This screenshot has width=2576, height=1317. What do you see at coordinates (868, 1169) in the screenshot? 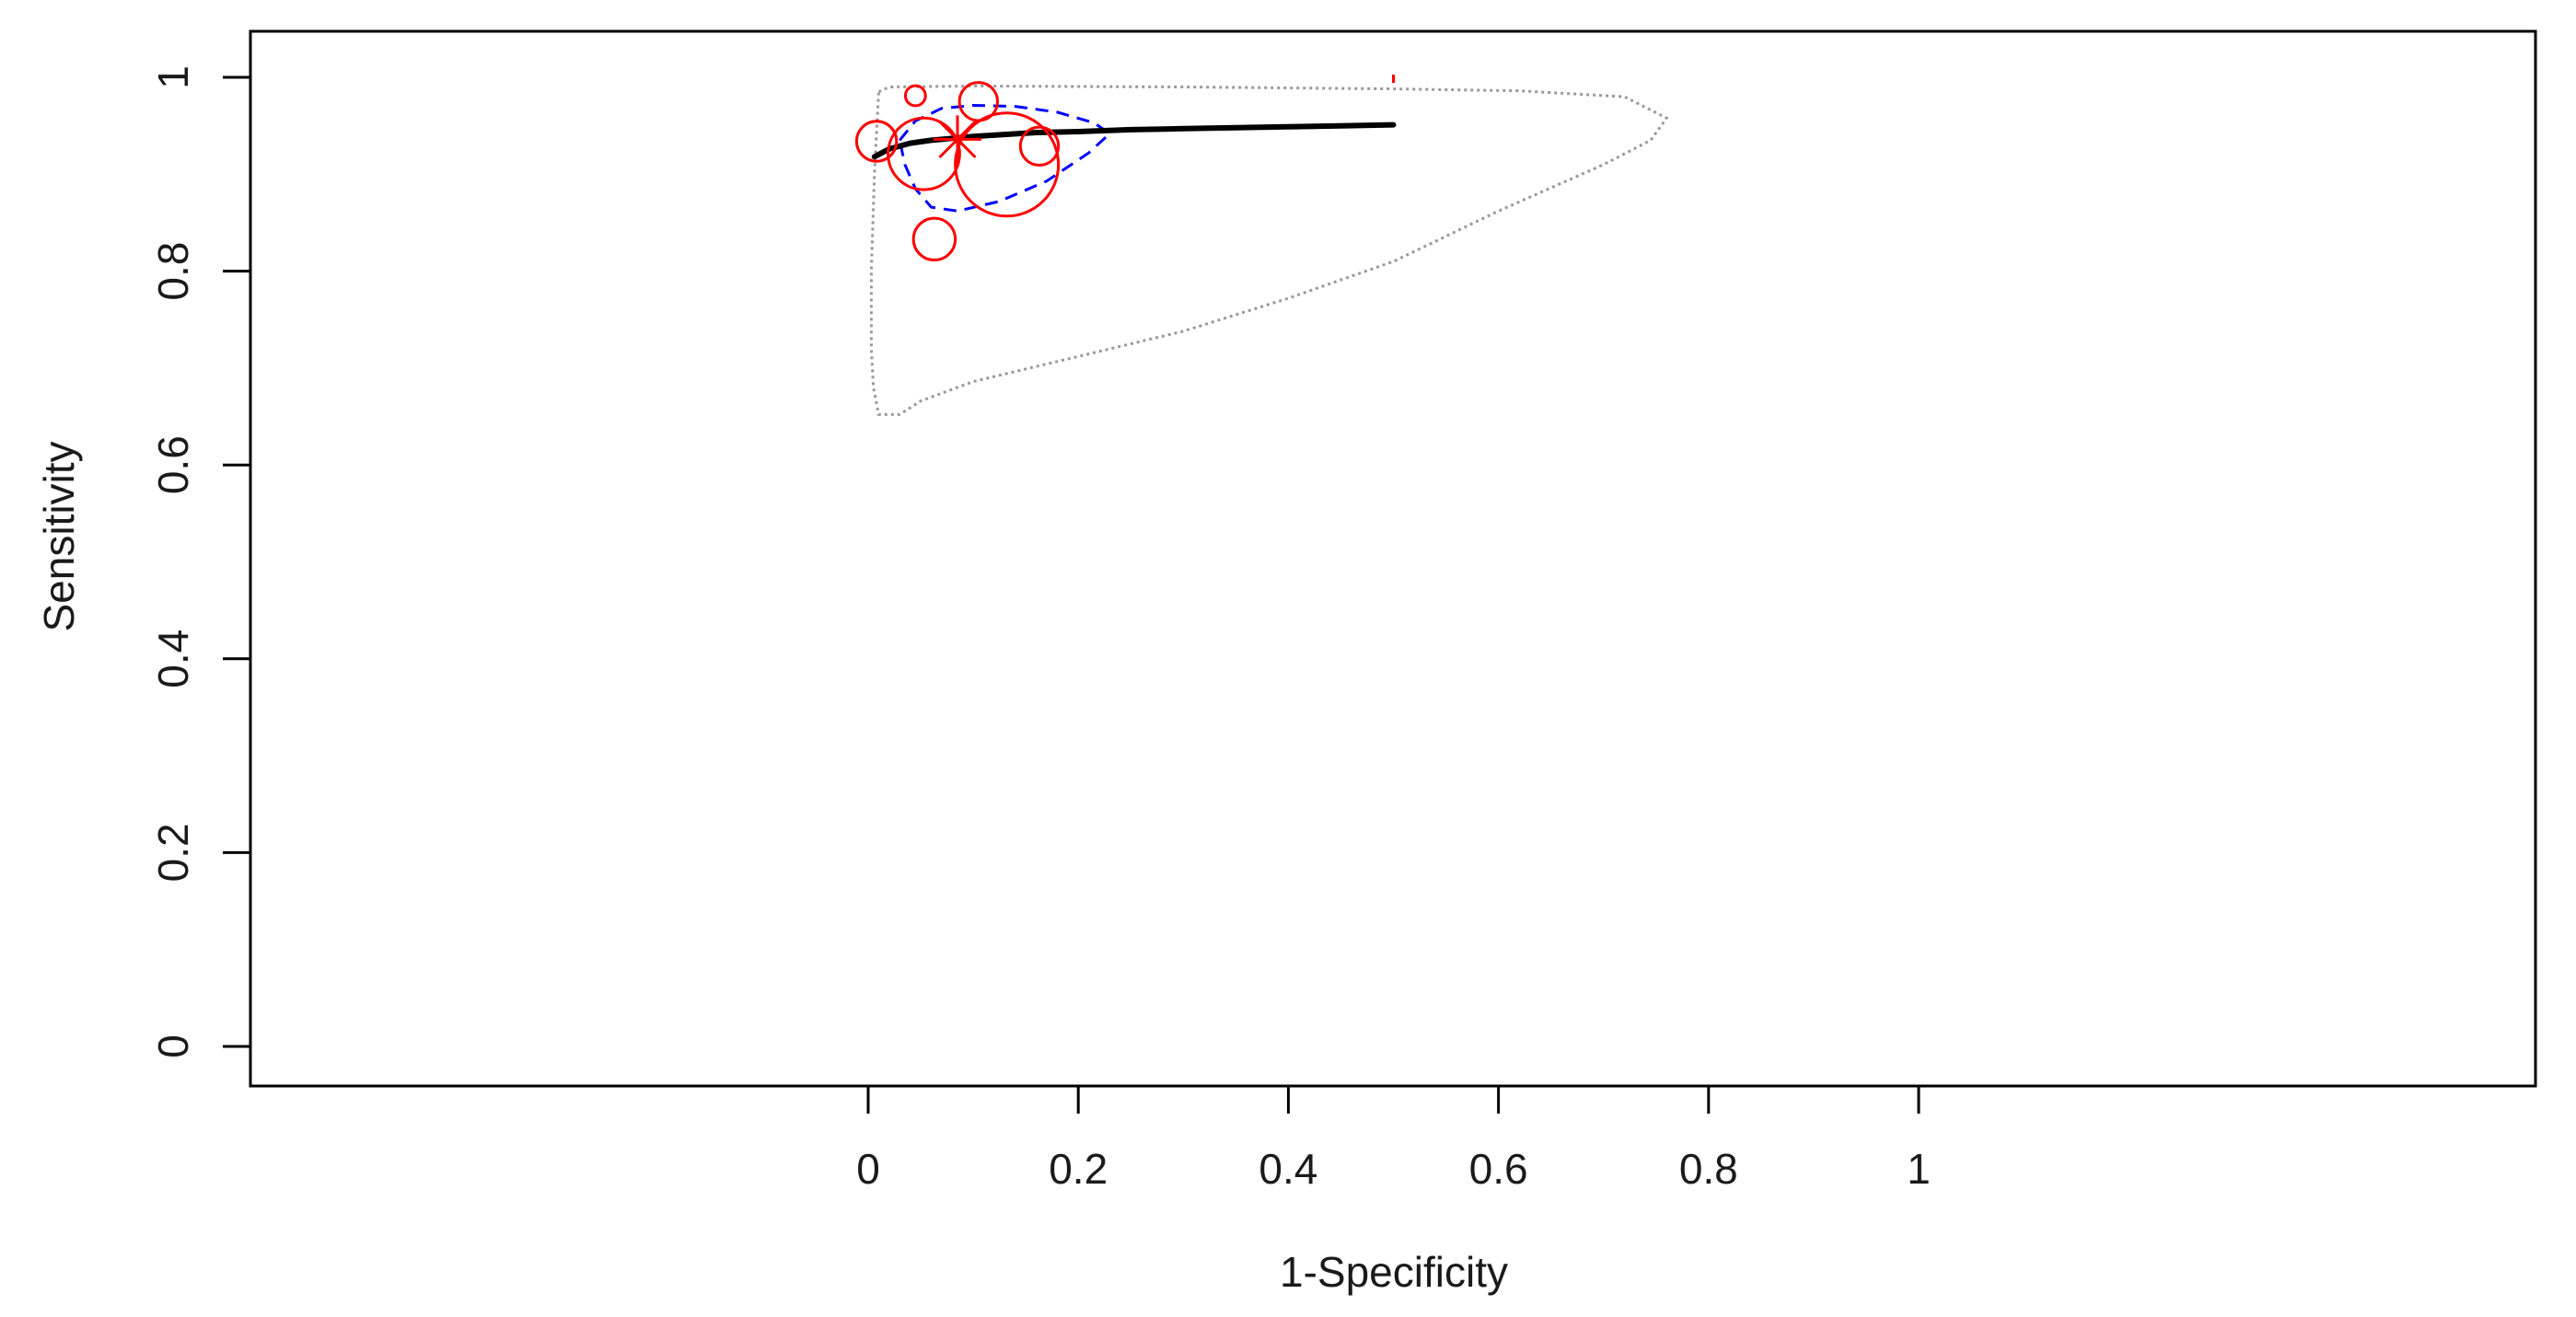
I see `x-tick-label-0: 0` at bounding box center [868, 1169].